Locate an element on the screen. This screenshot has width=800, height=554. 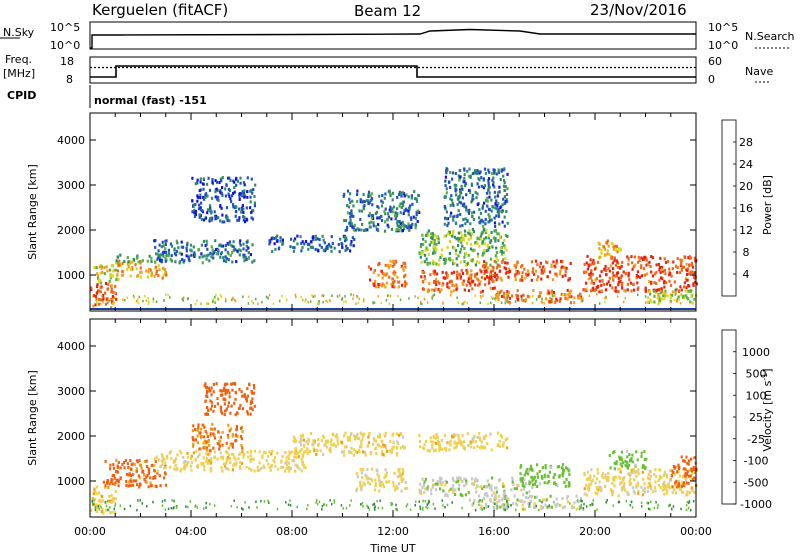
nsky-panel: N.Sky 10^5 10^0 10^5 10^0 N.Search is located at coordinates (397, 36).